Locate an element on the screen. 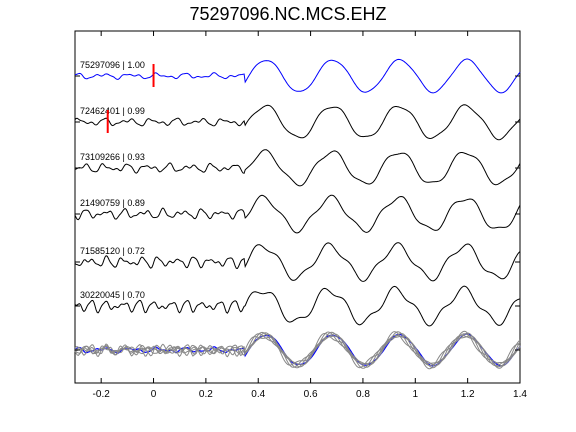 The width and height of the screenshot is (576, 432). trace-label: 72462401 | 0.99 is located at coordinates (112, 111).